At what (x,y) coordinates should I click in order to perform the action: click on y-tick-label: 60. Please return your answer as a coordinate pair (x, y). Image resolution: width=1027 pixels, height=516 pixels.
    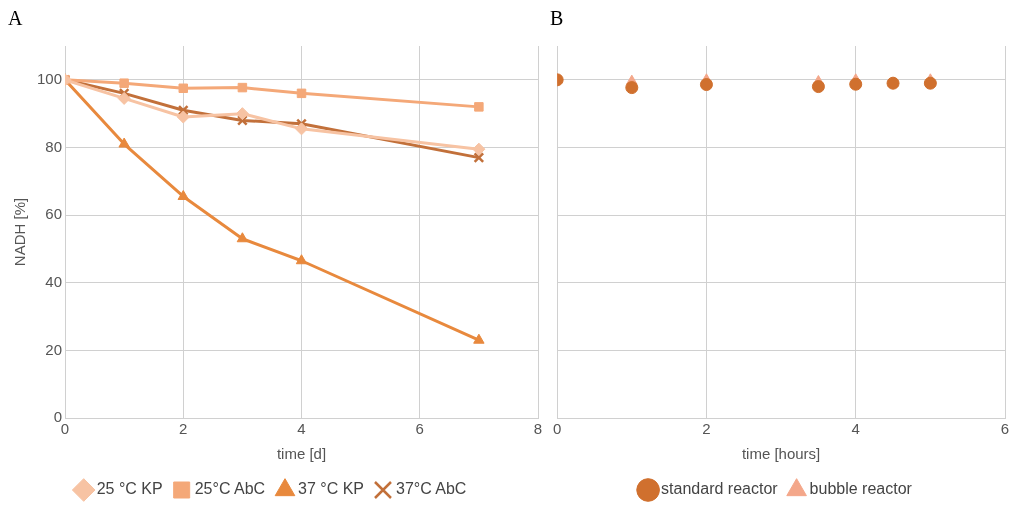
    Looking at the image, I should click on (54, 214).